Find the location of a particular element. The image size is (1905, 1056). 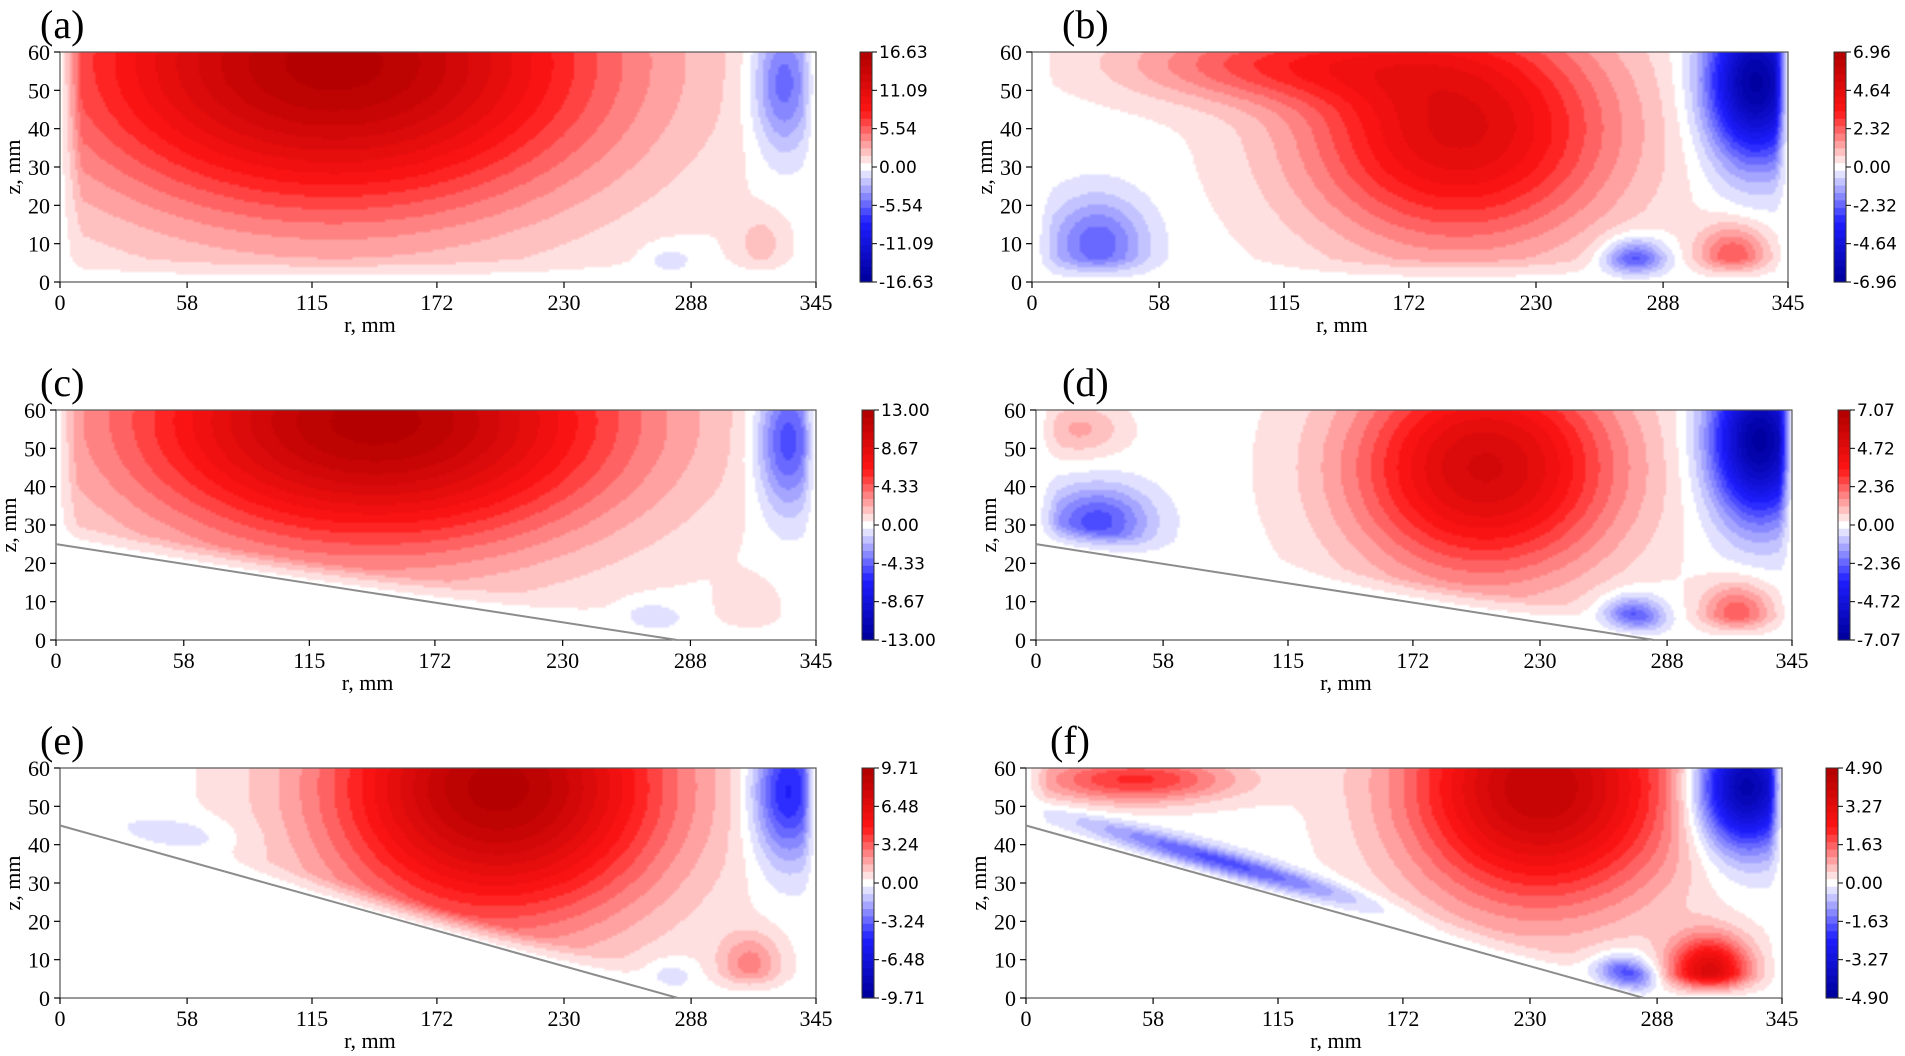

colorbar-tick-label: -11.09 is located at coordinates (906, 245).